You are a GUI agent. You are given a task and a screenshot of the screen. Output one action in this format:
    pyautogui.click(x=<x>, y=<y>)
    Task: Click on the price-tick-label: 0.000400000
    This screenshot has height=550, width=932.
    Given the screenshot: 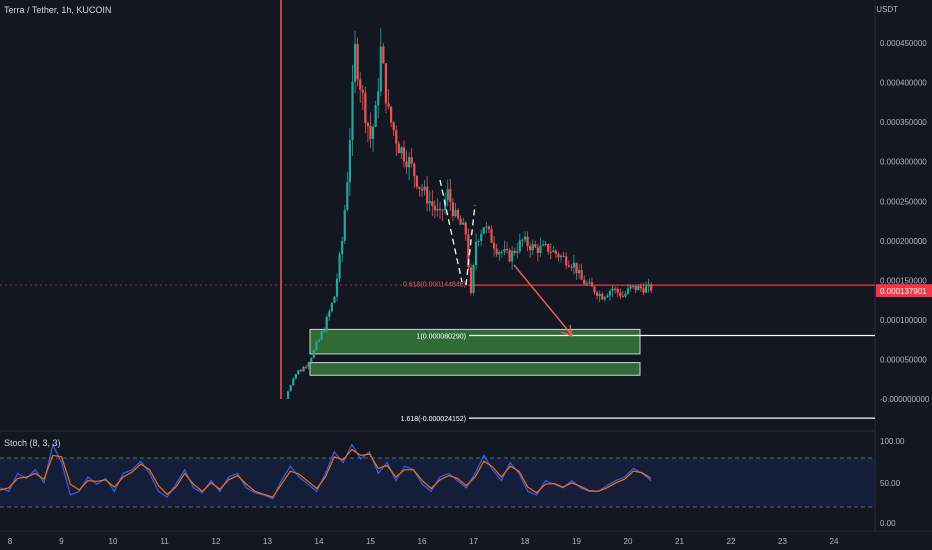 What is the action you would take?
    pyautogui.click(x=903, y=83)
    